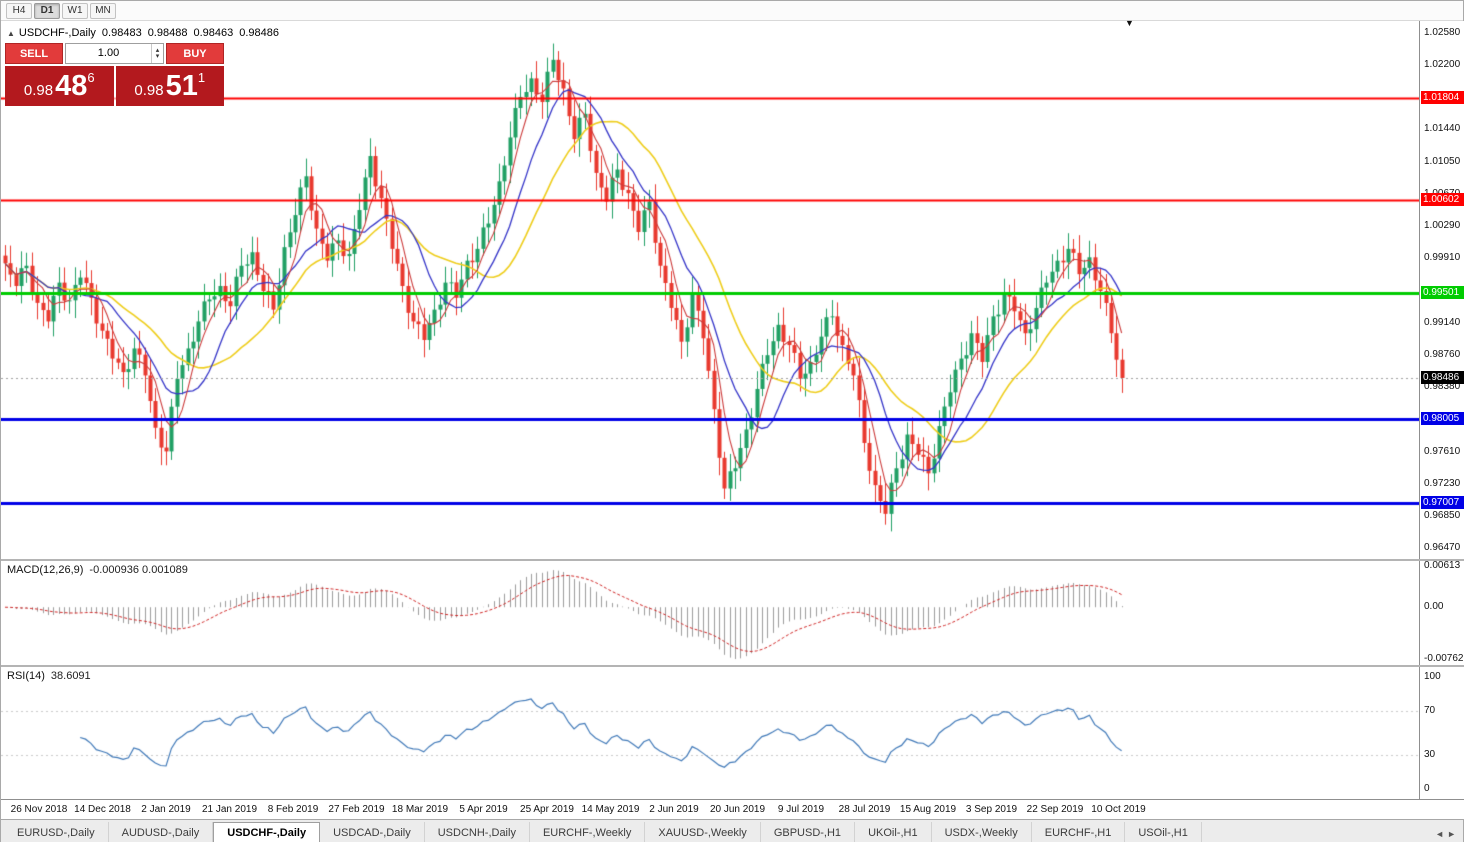  I want to click on price-axis-tick: 0.96470, so click(1442, 548).